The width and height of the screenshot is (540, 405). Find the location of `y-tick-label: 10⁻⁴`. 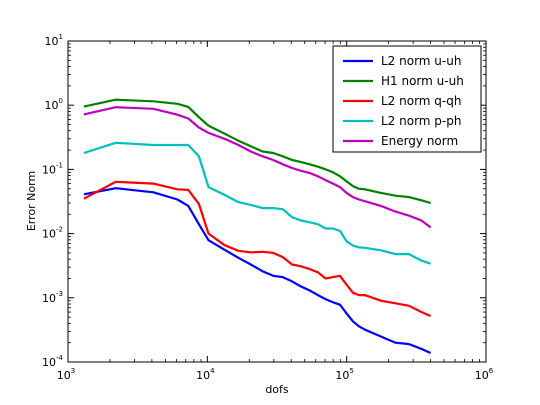

y-tick-label: 10⁻⁴ is located at coordinates (53, 361).